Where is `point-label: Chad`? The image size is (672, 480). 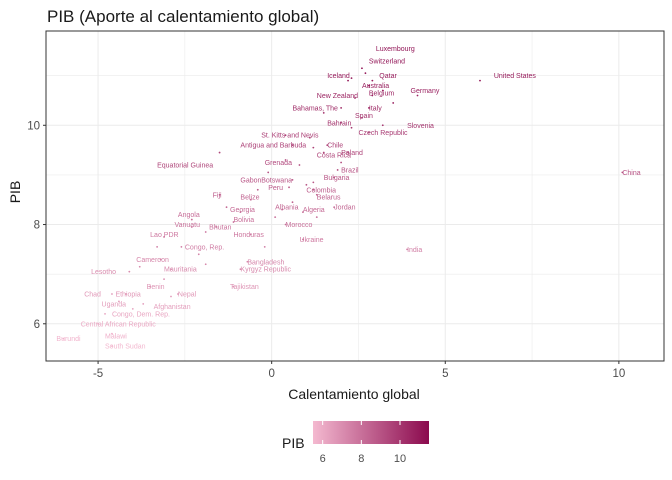
point-label: Chad is located at coordinates (92, 295).